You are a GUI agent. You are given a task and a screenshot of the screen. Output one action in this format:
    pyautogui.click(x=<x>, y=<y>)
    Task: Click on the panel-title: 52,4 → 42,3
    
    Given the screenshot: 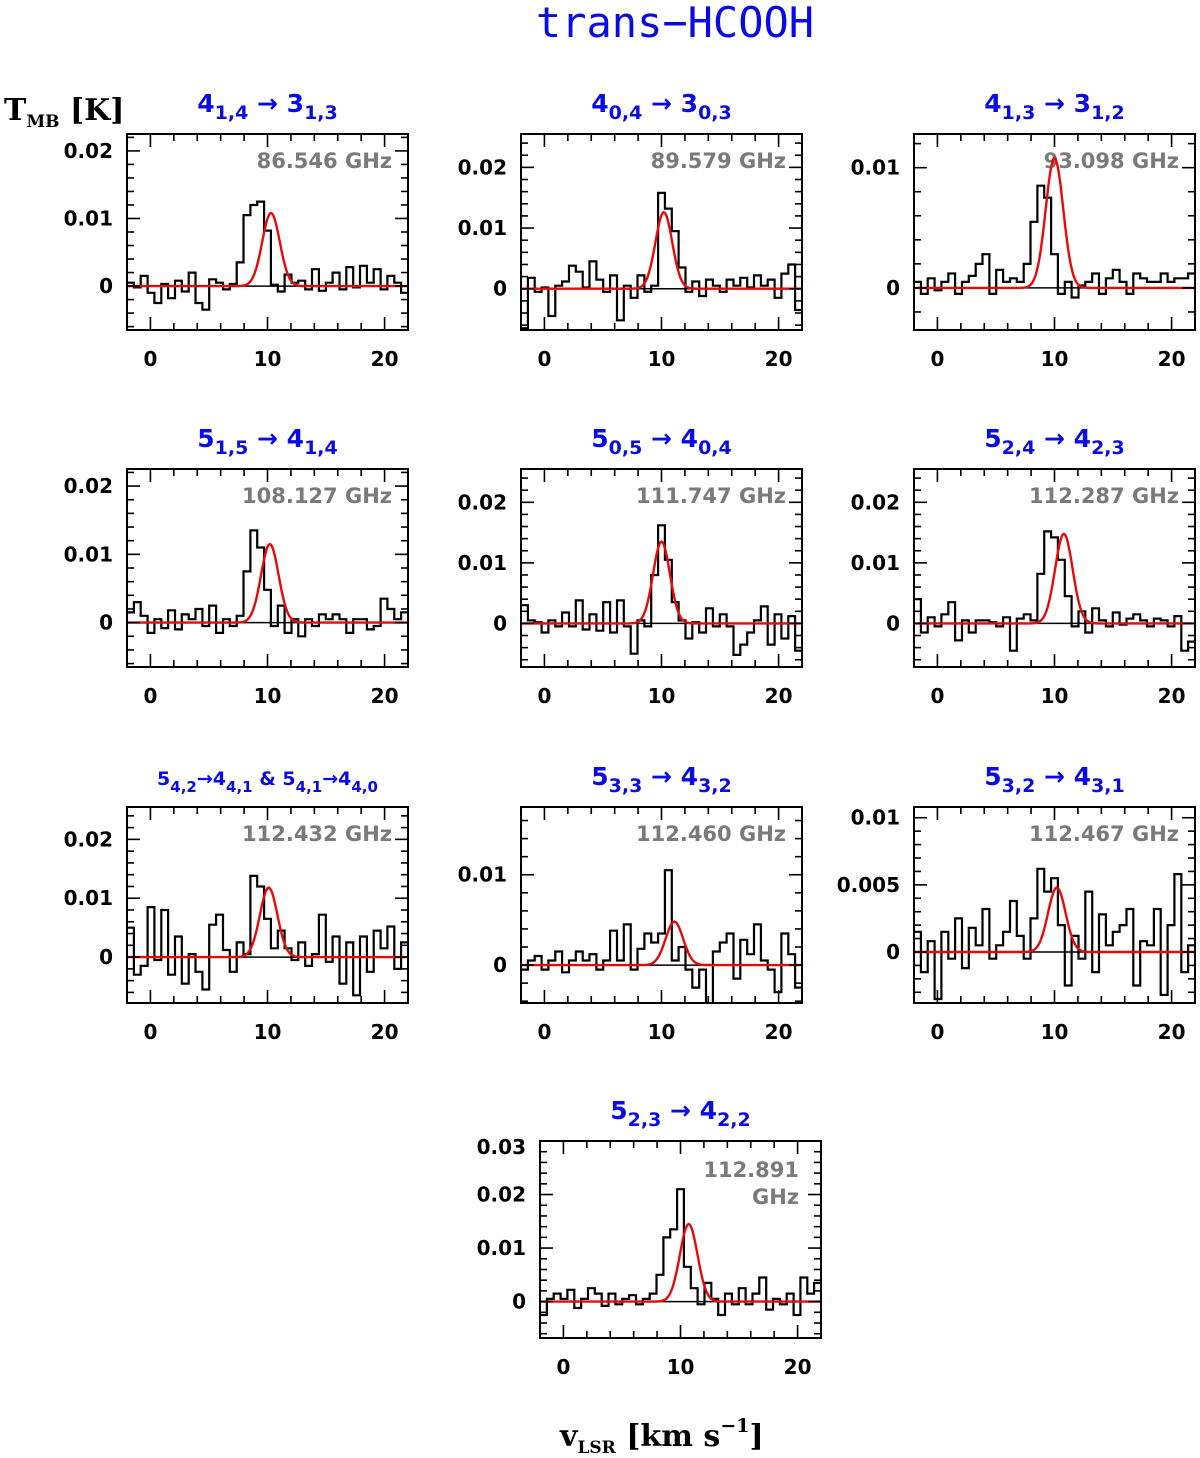 What is the action you would take?
    pyautogui.click(x=1054, y=441)
    